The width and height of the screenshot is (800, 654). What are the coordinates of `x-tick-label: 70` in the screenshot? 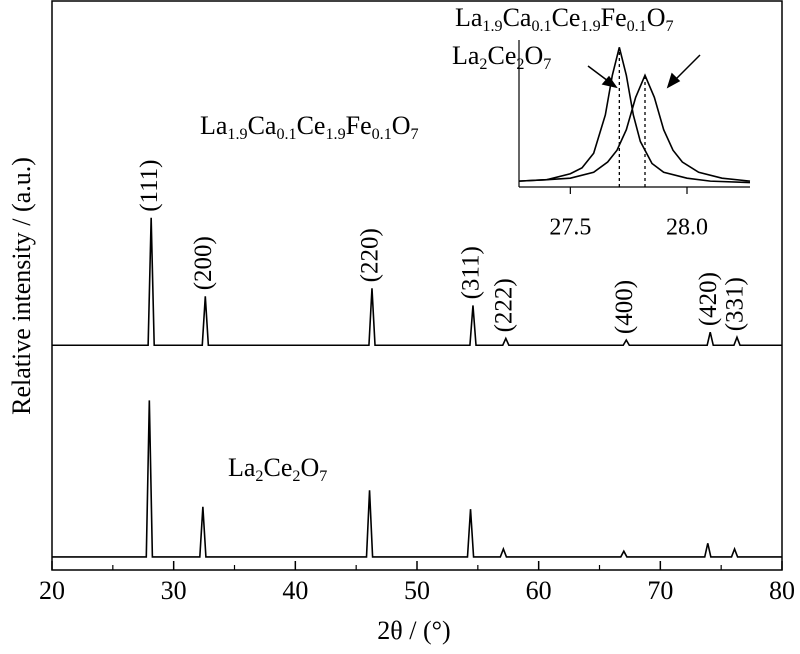 It's located at (660, 590).